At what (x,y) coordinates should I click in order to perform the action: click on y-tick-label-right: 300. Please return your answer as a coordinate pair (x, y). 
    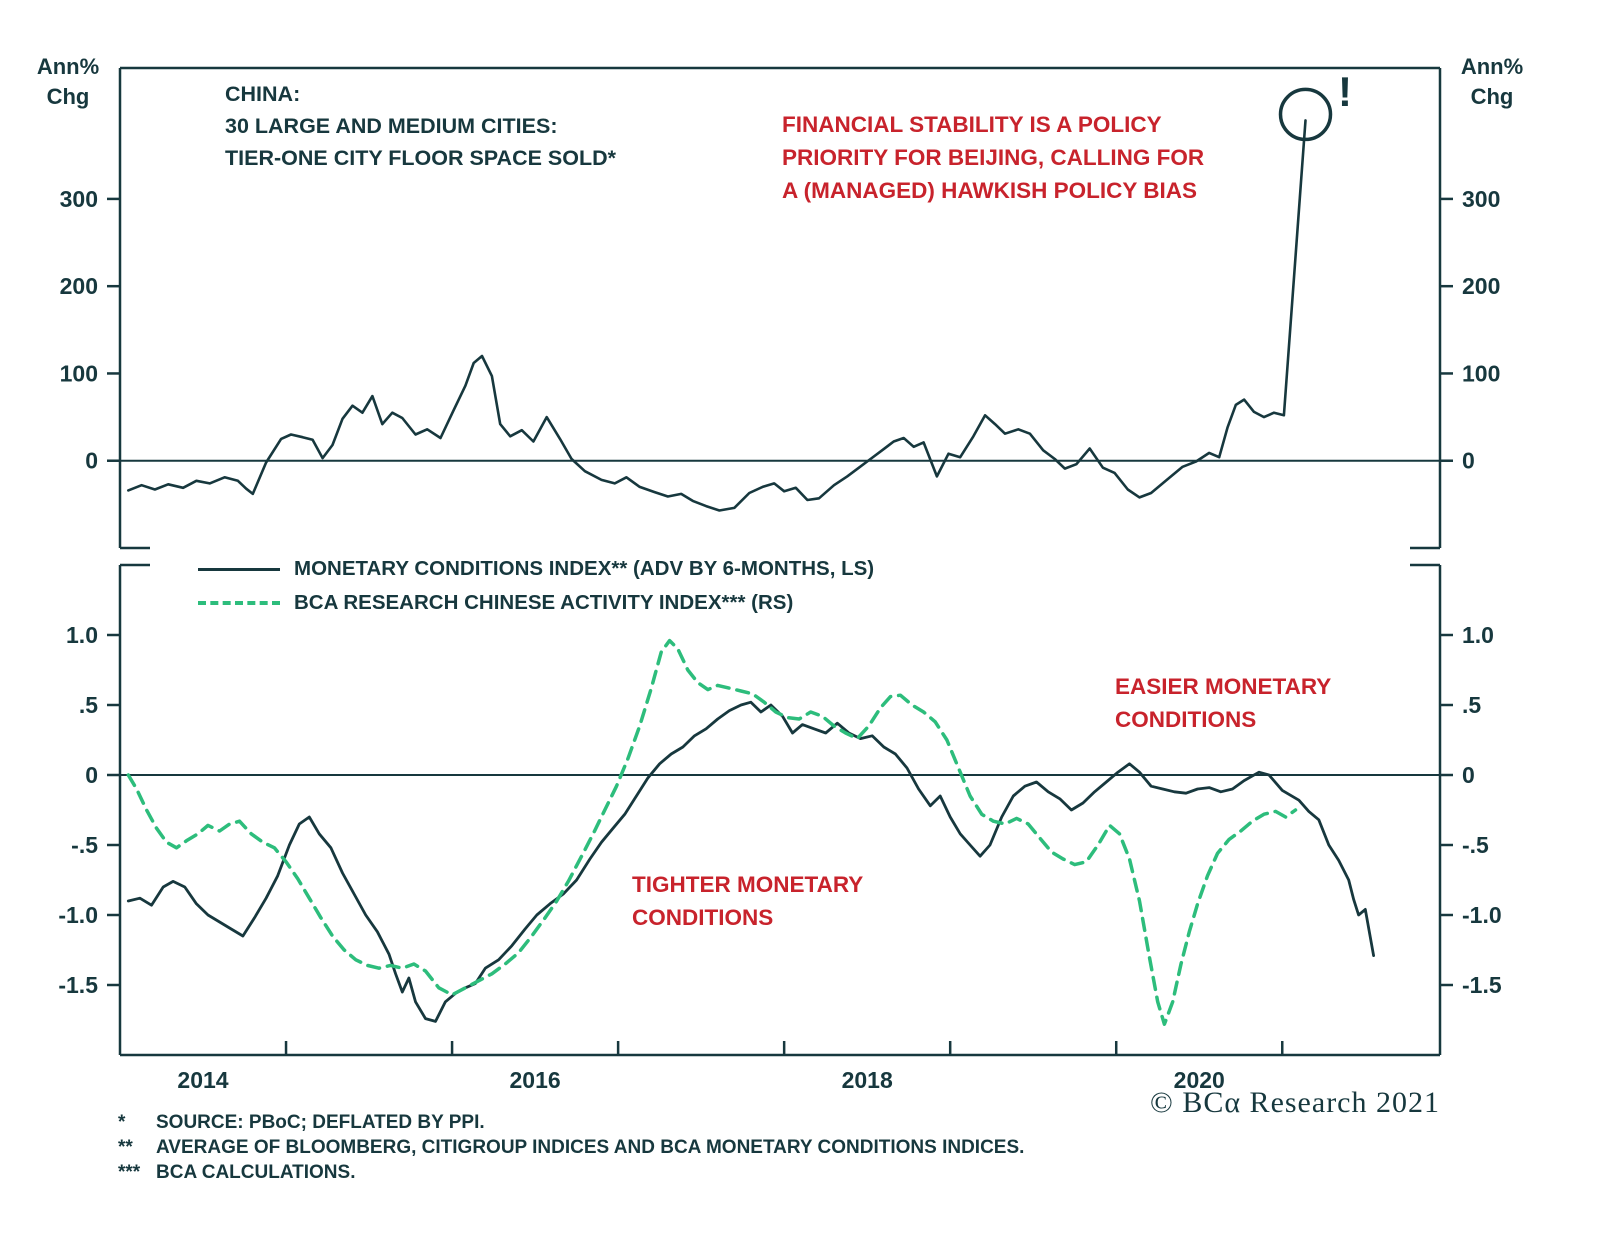
    Looking at the image, I should click on (1481, 199).